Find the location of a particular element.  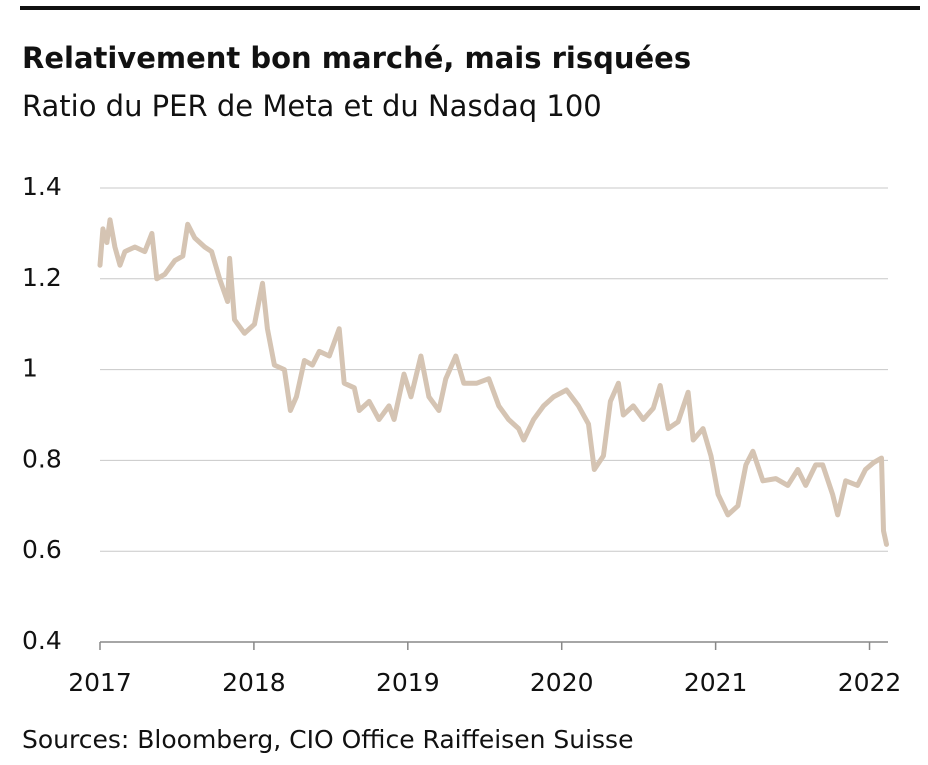

chart-title: Relativement bon marché, mais risquées is located at coordinates (356, 58).